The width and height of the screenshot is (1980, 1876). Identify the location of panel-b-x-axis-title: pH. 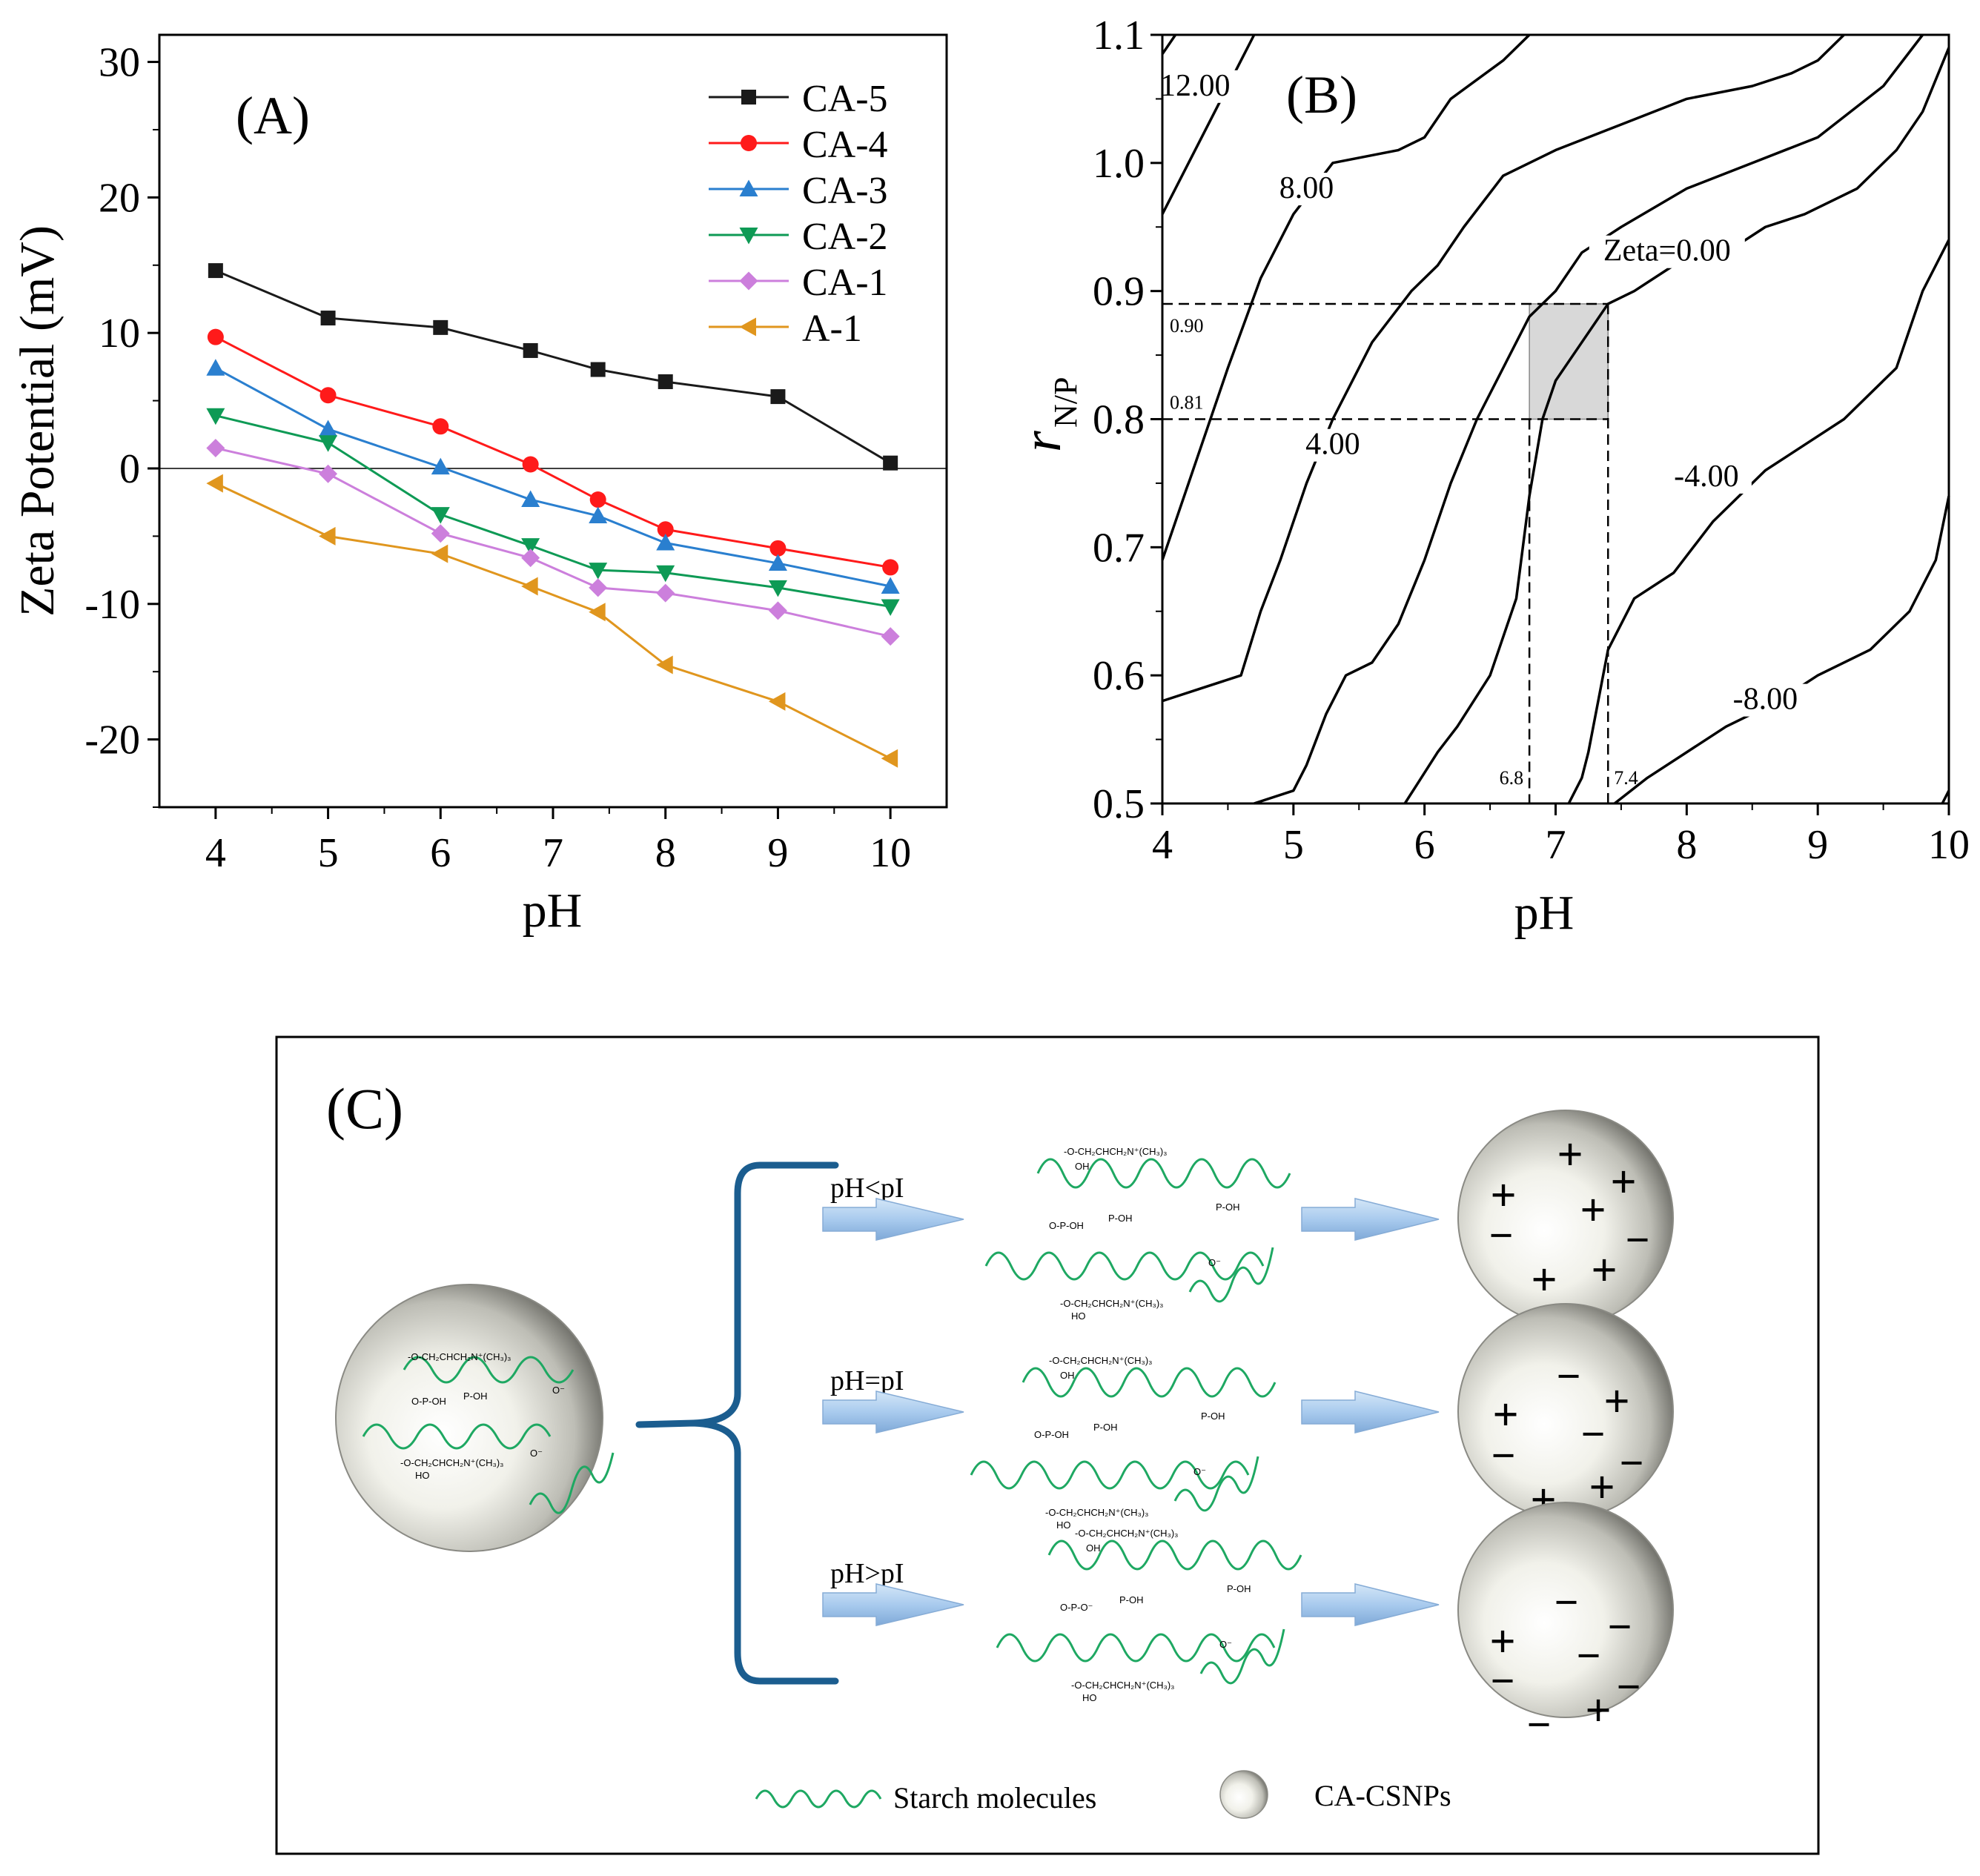
(1544, 913).